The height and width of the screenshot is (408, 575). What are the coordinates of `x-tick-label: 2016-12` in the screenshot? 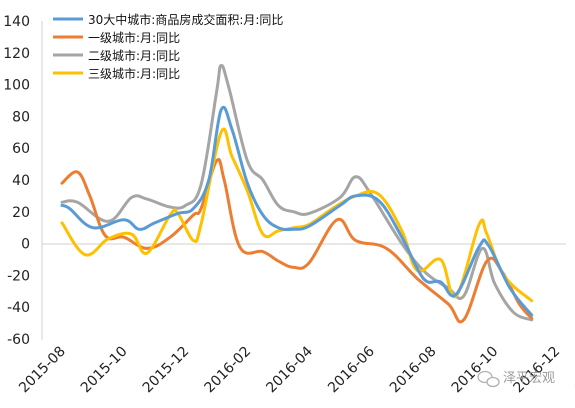 It's located at (537, 370).